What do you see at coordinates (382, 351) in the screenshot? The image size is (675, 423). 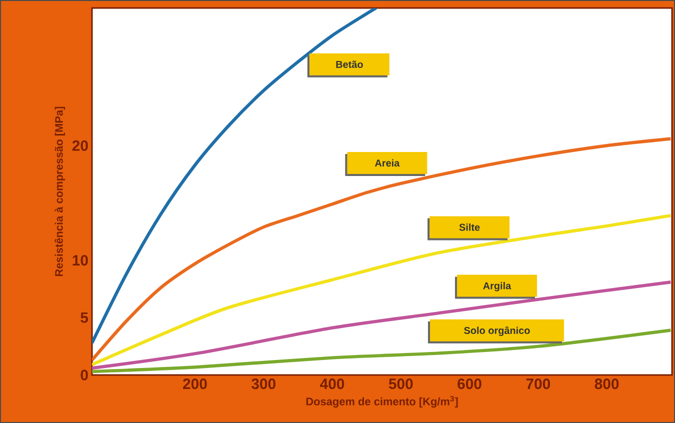 I see `line-series` at bounding box center [382, 351].